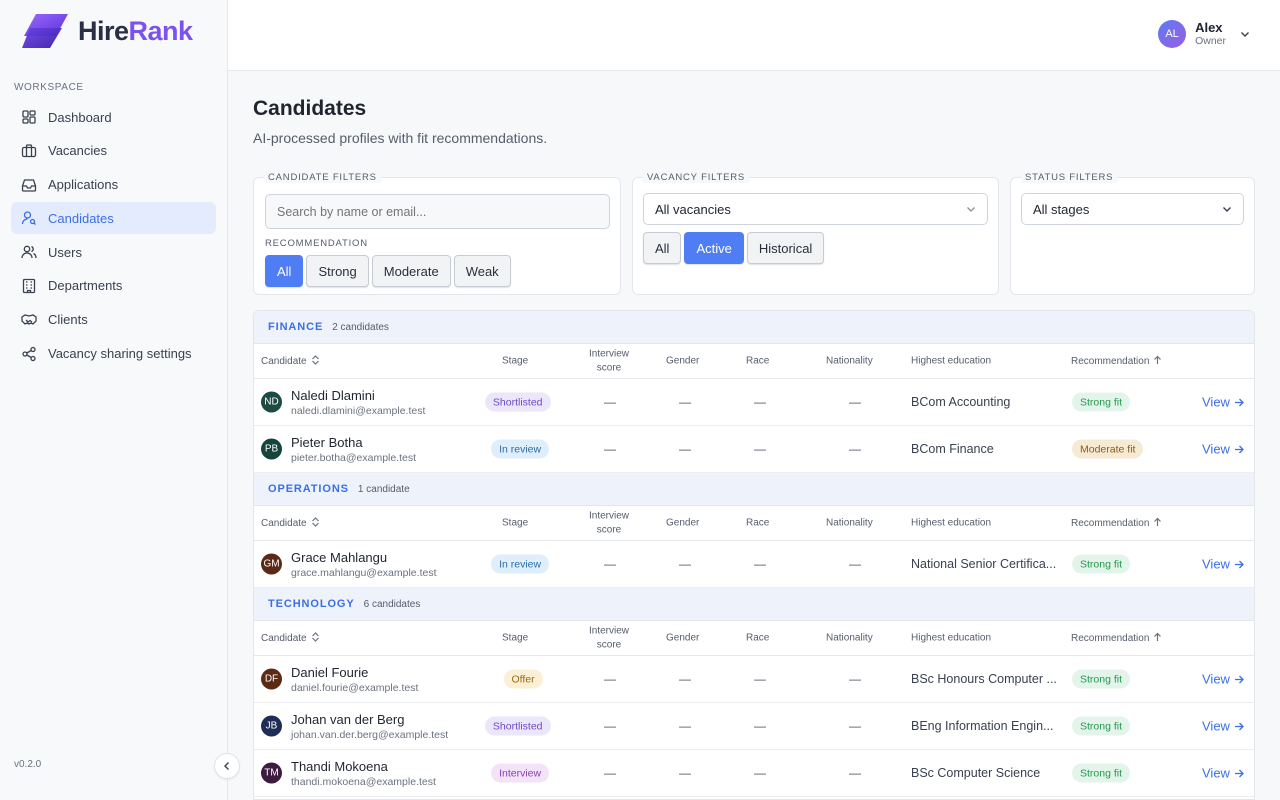 Image resolution: width=1280 pixels, height=800 pixels. I want to click on candidate-email: grace.mahlangu@example.test, so click(364, 573).